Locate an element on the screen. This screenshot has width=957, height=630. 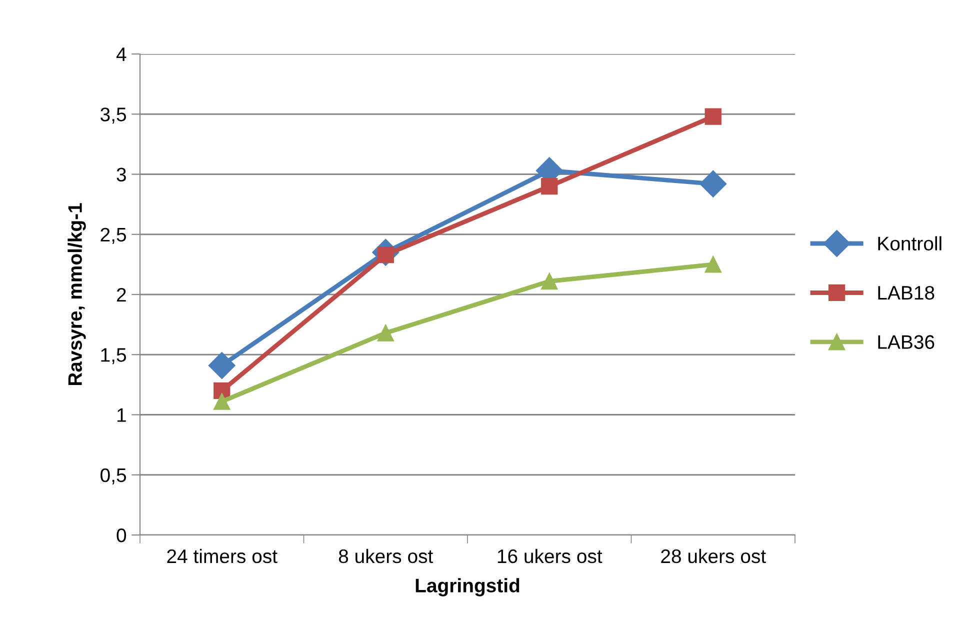
x-tick-label: 28 ukers ost is located at coordinates (713, 556).